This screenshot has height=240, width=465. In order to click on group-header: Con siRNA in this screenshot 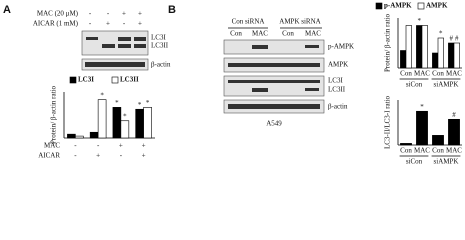, I will do `click(248, 22)`.